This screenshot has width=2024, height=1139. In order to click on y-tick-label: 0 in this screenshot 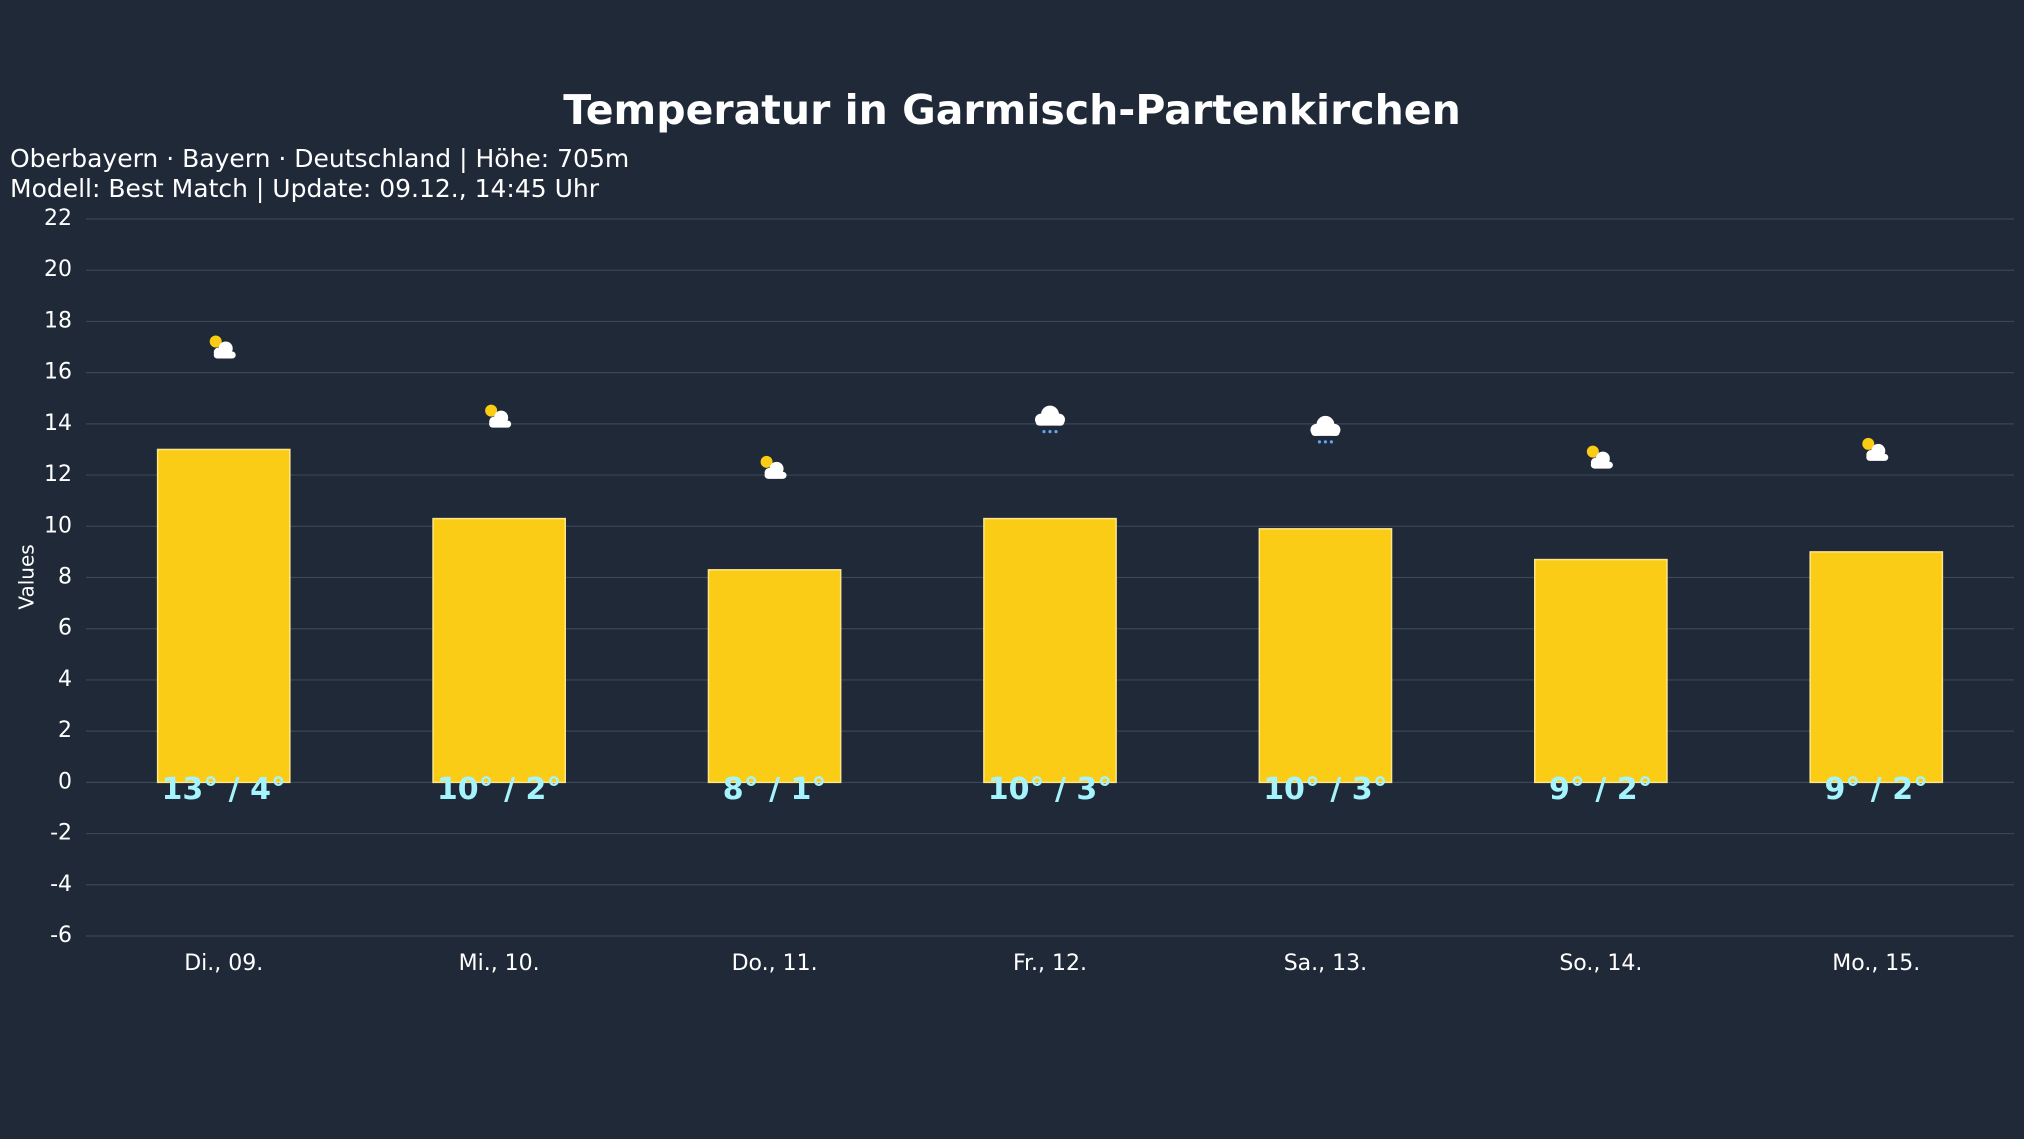, I will do `click(65, 781)`.